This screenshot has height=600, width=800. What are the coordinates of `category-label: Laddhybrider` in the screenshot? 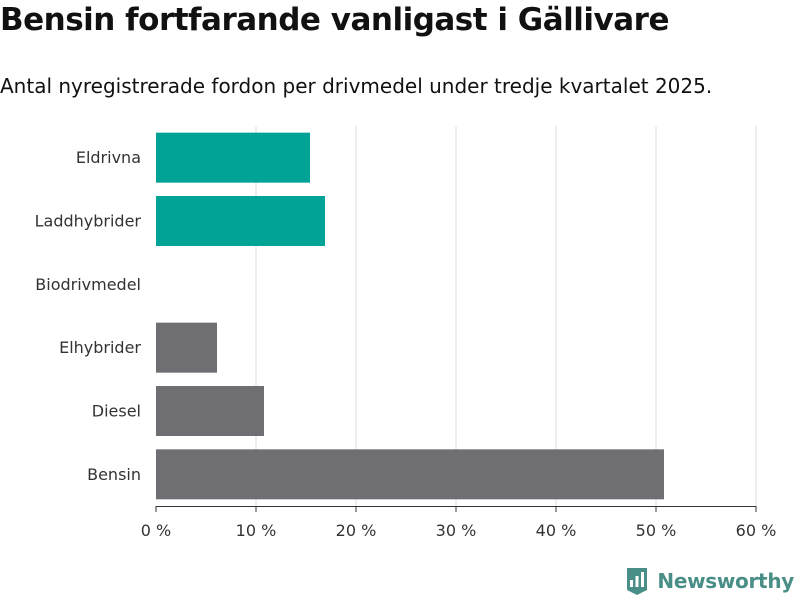 It's located at (88, 221).